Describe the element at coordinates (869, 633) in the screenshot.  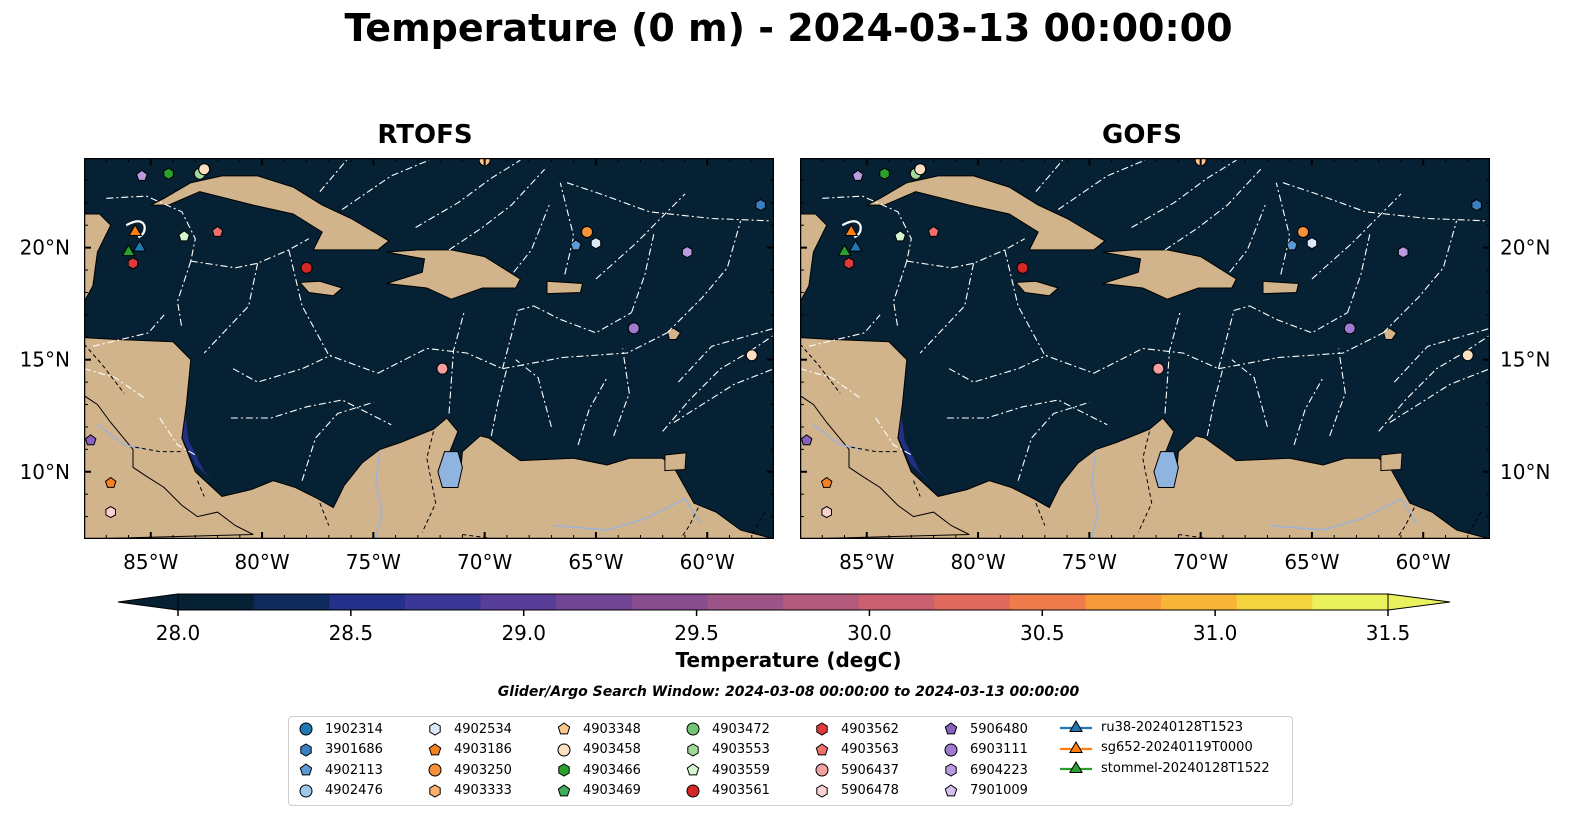
I see `colorbar-tick-label: 30.0` at that location.